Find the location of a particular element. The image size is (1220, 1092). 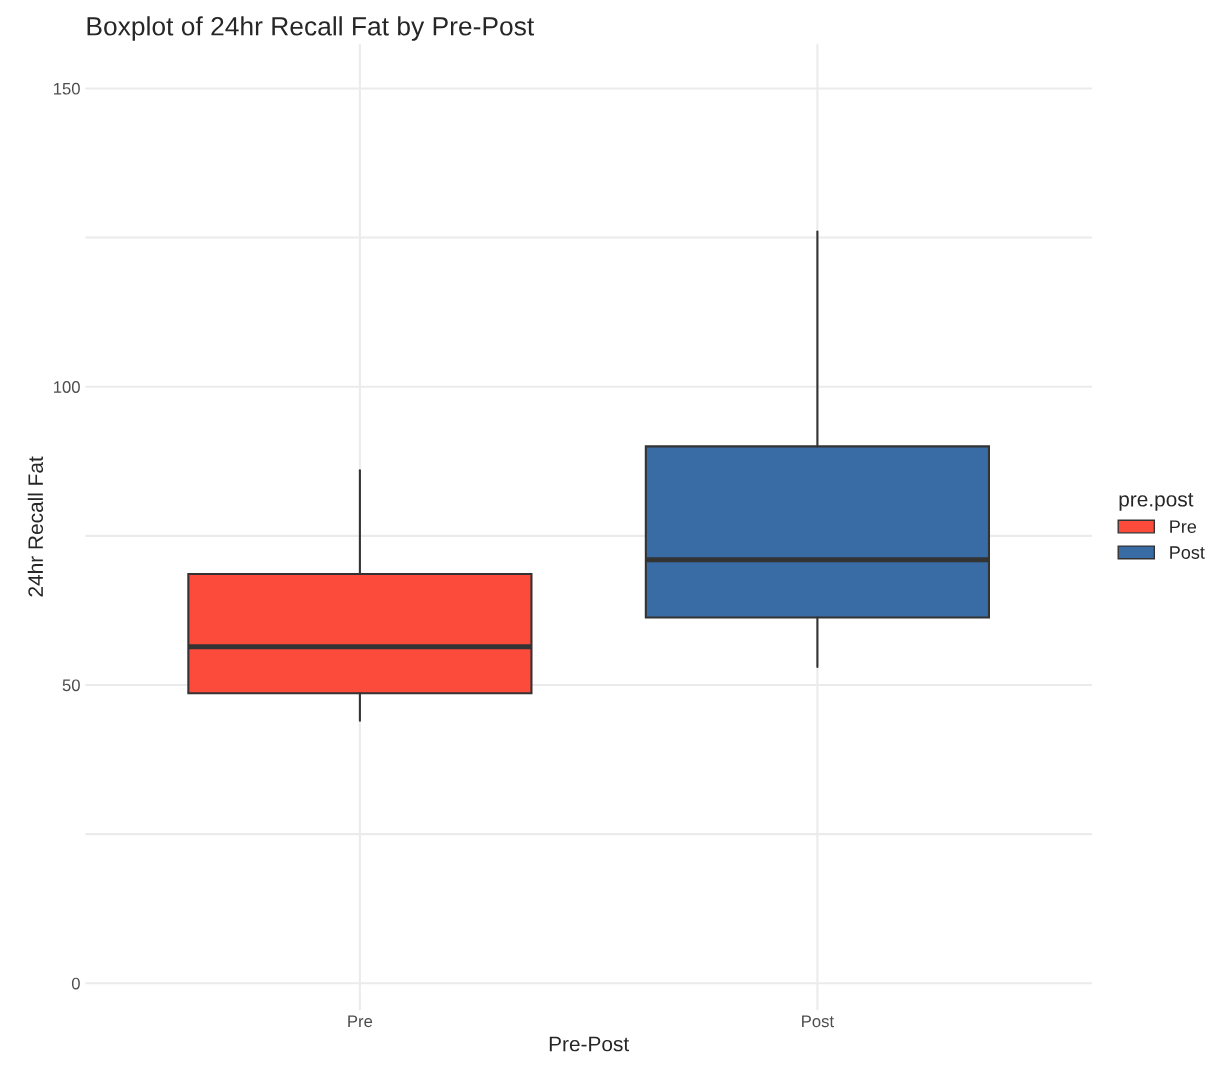

x-axis-title: Pre-Post is located at coordinates (589, 1044).